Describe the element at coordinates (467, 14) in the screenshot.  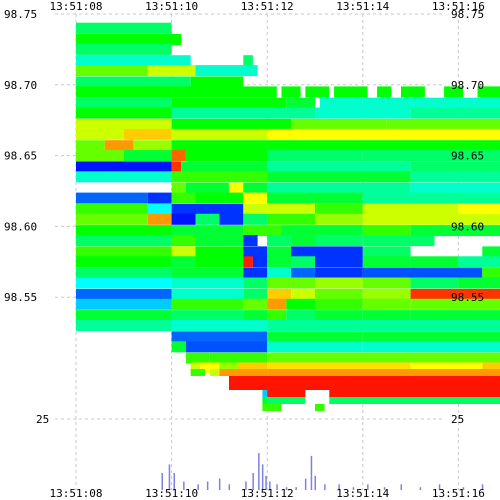
I see `y-tick-label-right: 98.75` at that location.